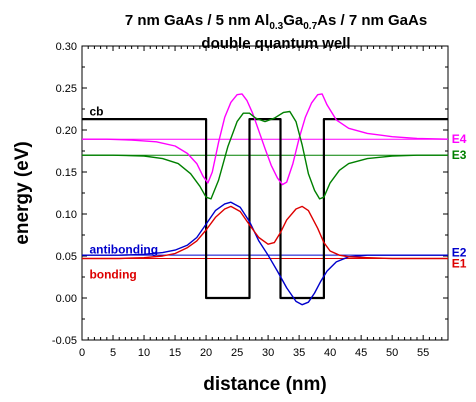 Image resolution: width=476 pixels, height=402 pixels. I want to click on y-tick-label: 0.05, so click(66, 257).